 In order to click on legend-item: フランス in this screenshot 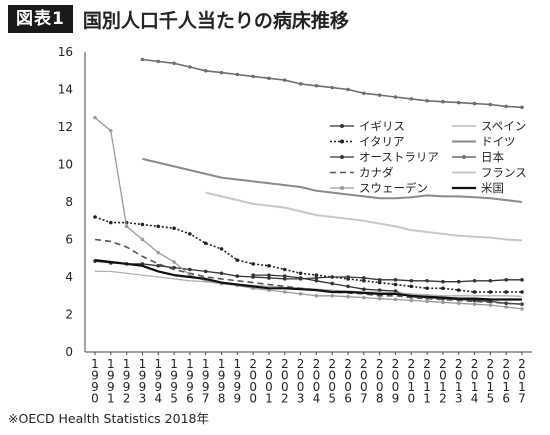, I will do `click(489, 173)`.